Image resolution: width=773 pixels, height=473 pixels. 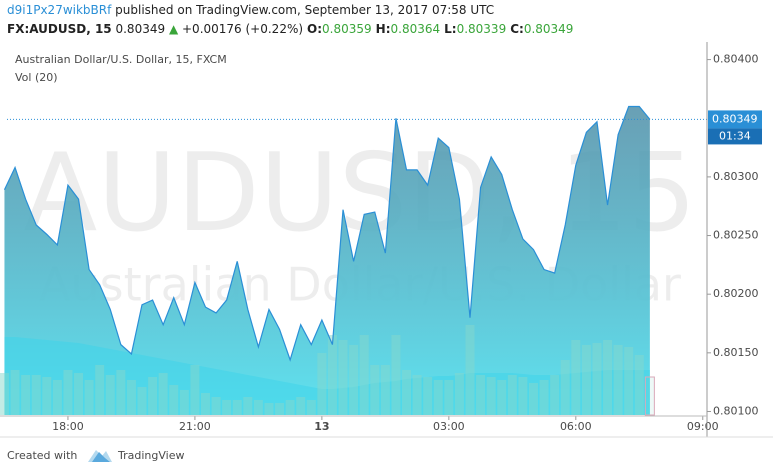 What do you see at coordinates (736, 352) in the screenshot?
I see `y-tick-label: 0.80150` at bounding box center [736, 352].